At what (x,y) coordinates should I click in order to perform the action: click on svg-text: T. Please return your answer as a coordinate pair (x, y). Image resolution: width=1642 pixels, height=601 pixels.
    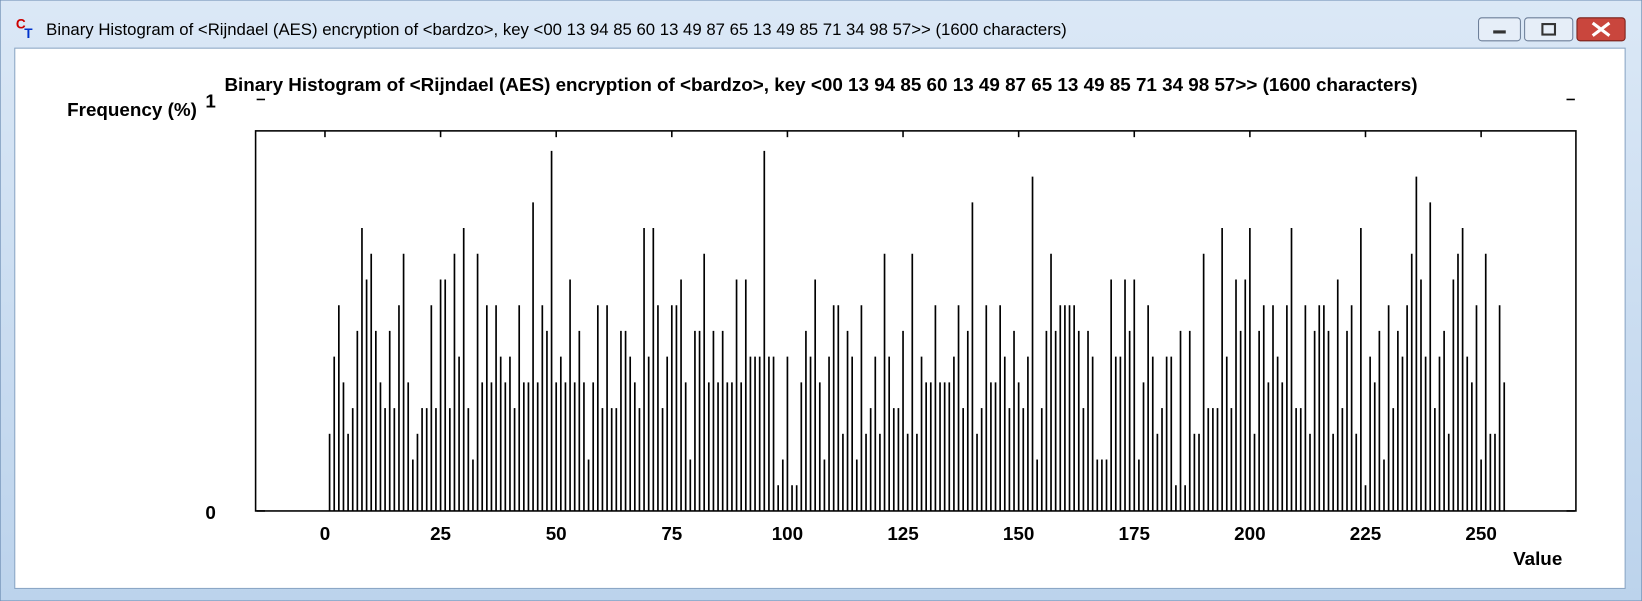
    Looking at the image, I should click on (28, 33).